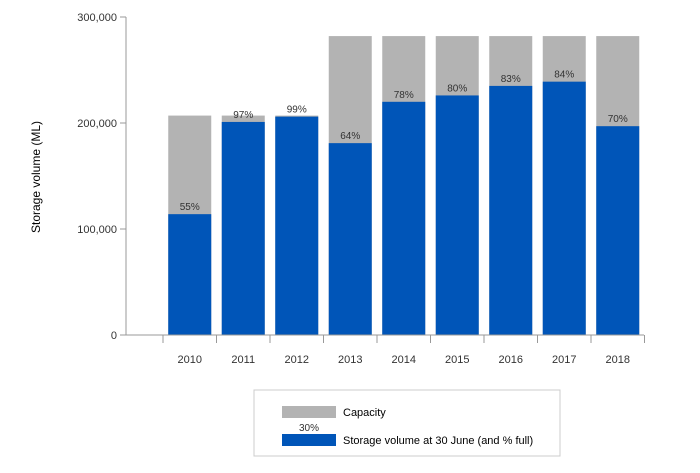  Describe the element at coordinates (438, 441) in the screenshot. I see `legend-label-storage: Storage volume at 30 June (and % full)` at that location.